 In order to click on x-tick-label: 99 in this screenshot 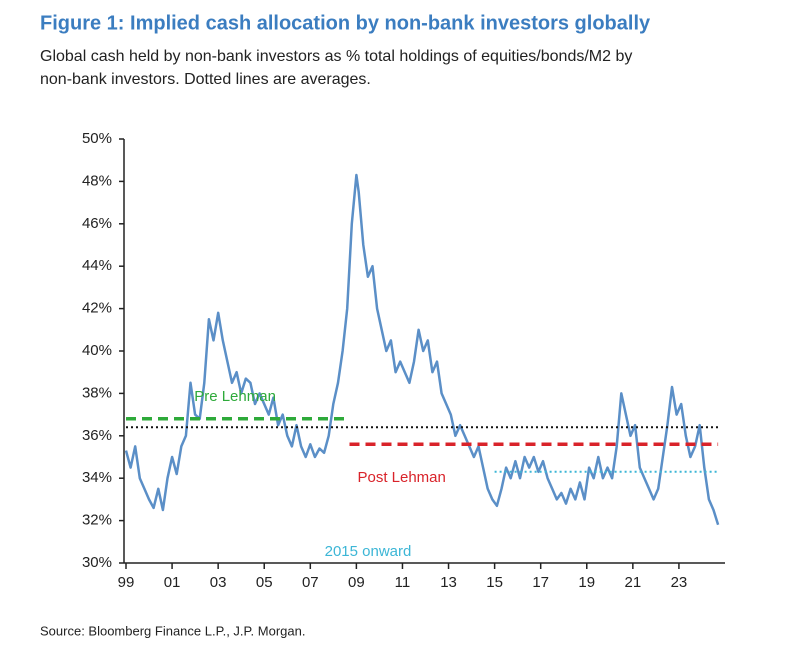, I will do `click(126, 582)`.